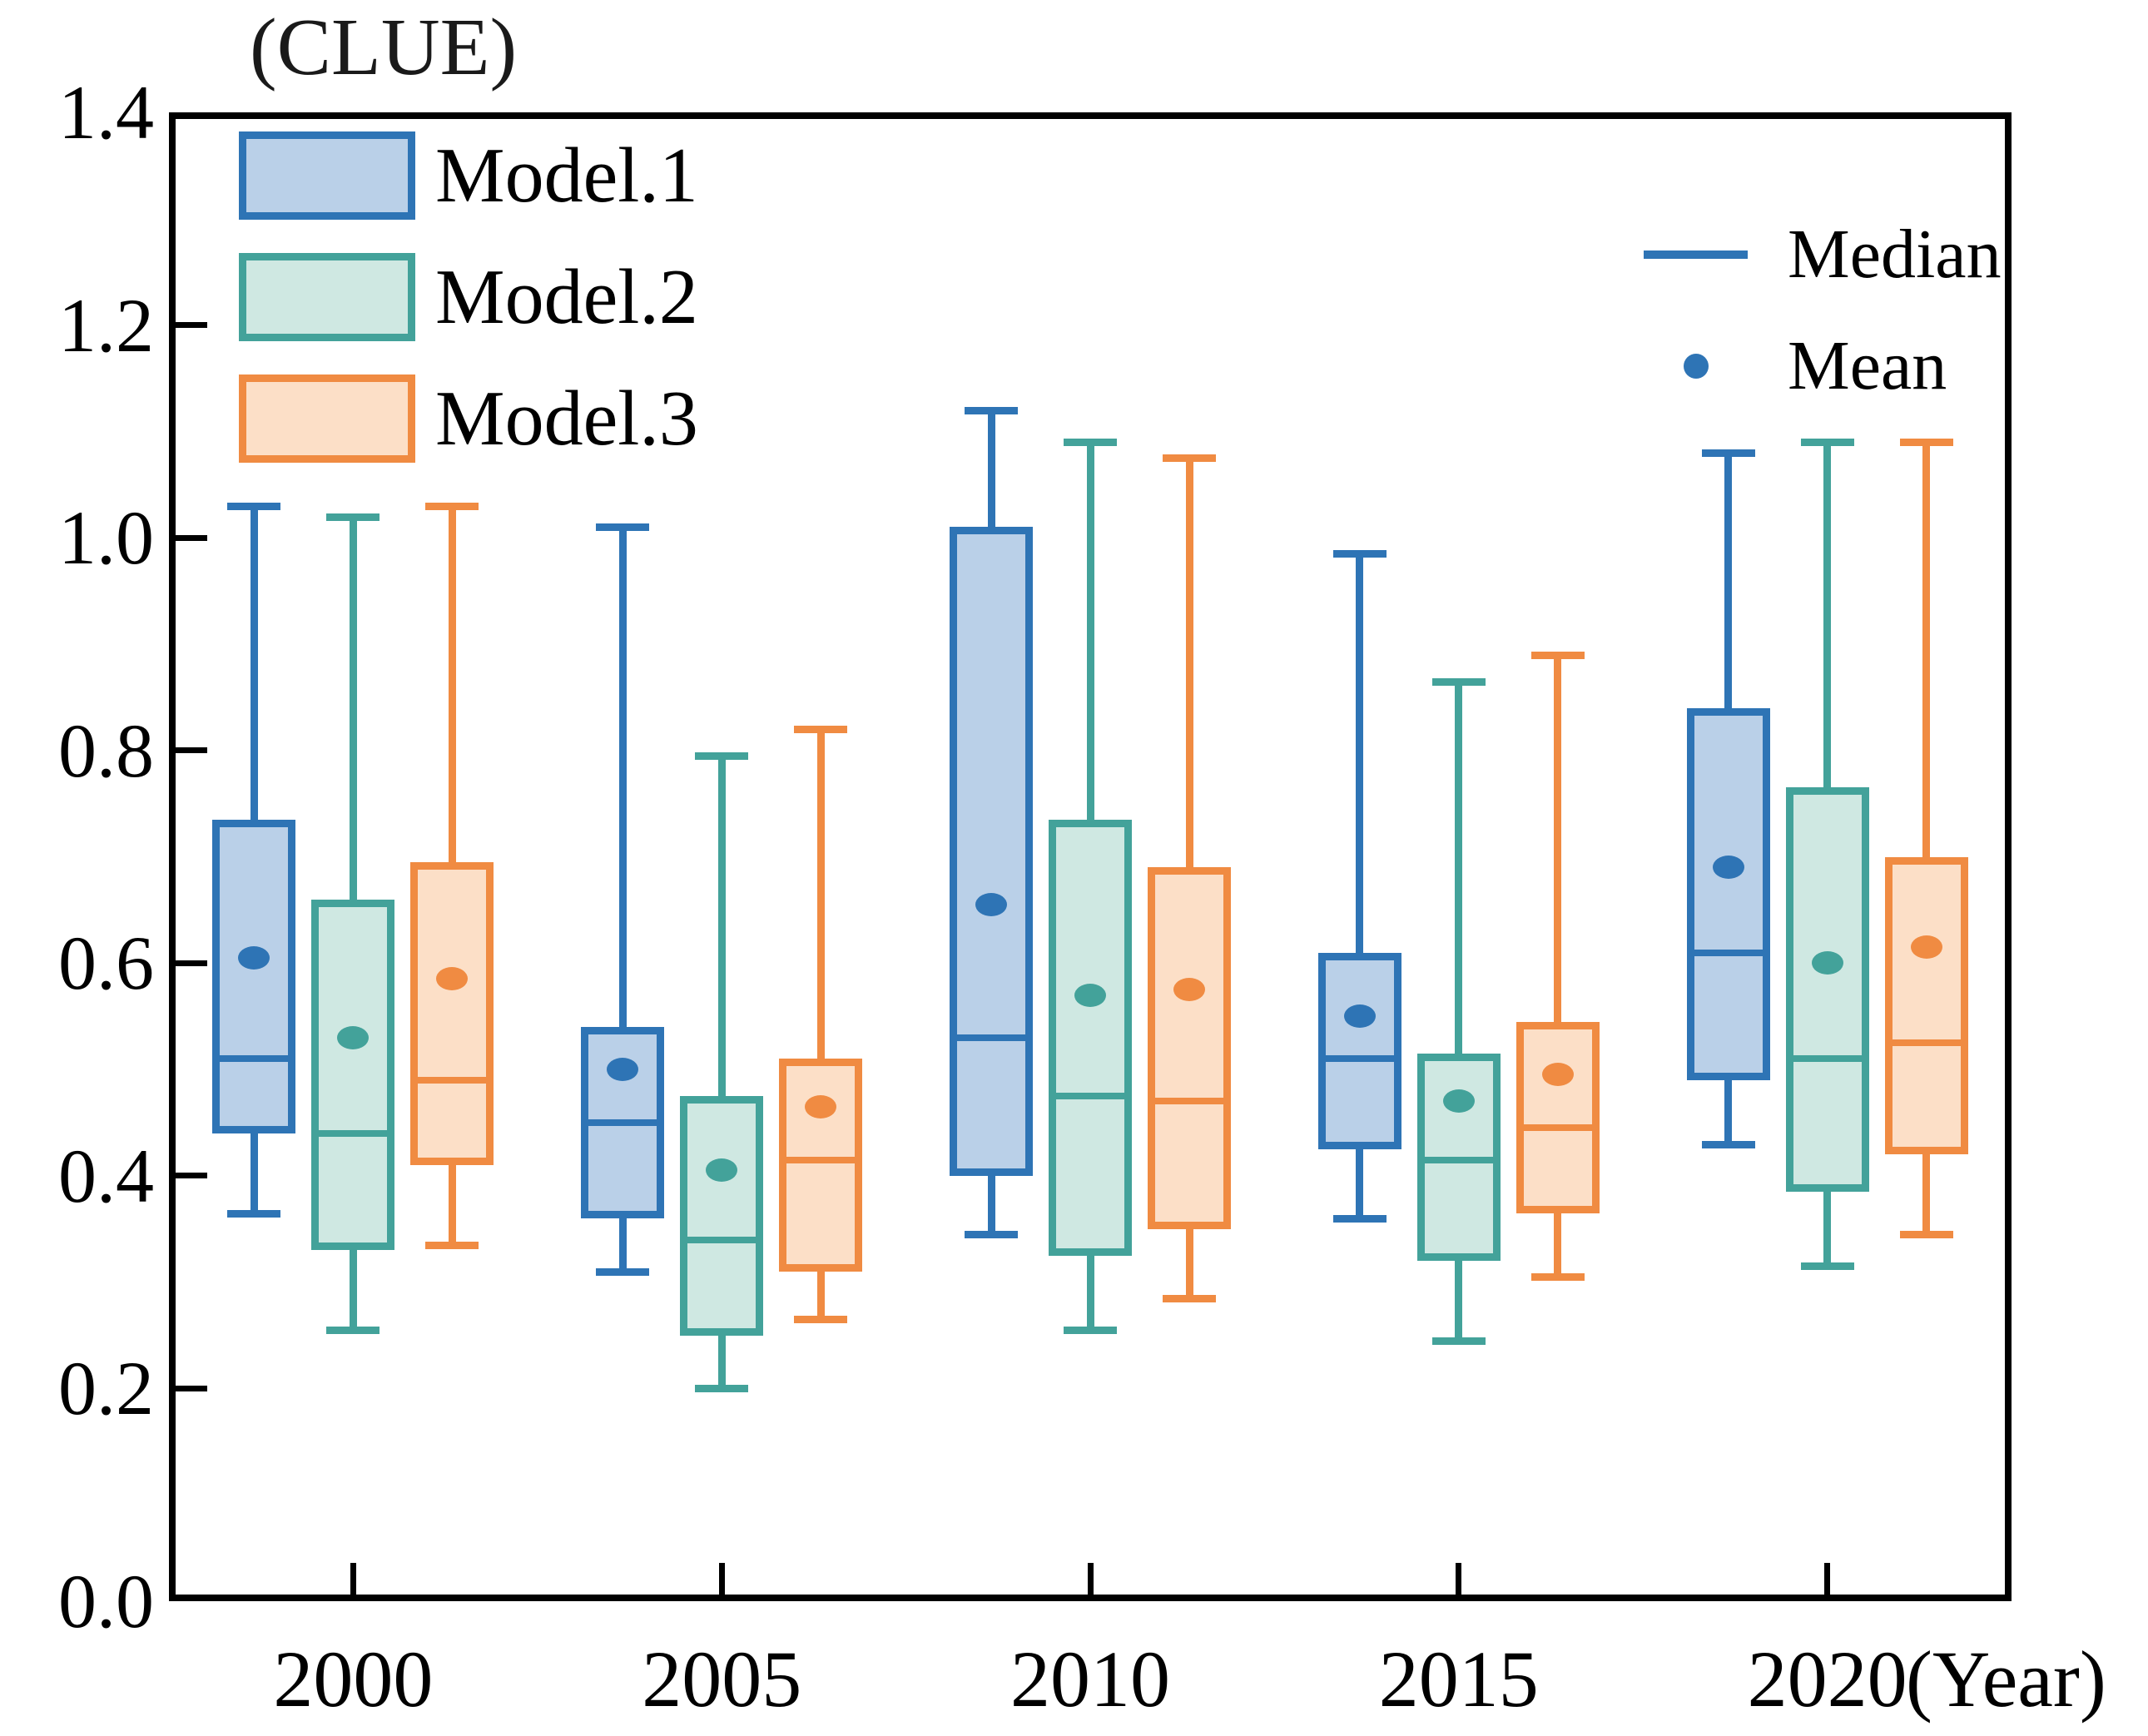 Image resolution: width=2148 pixels, height=1736 pixels. Describe the element at coordinates (1827, 443) in the screenshot. I see `whisker-cap-top-Model.2-2020` at that location.